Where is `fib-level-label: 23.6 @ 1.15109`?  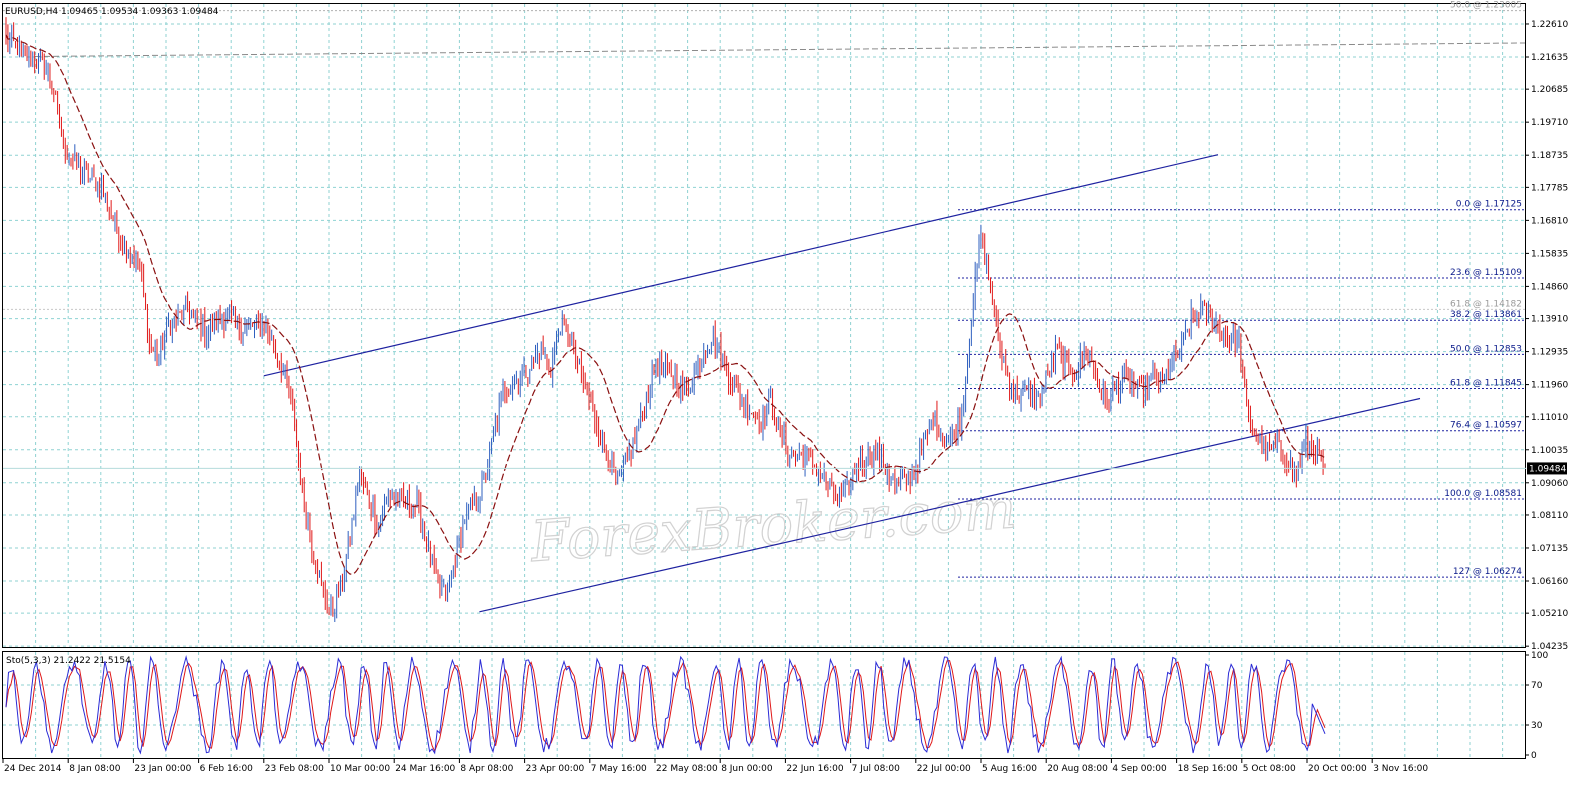
fib-level-label: 23.6 @ 1.15109 is located at coordinates (1486, 273).